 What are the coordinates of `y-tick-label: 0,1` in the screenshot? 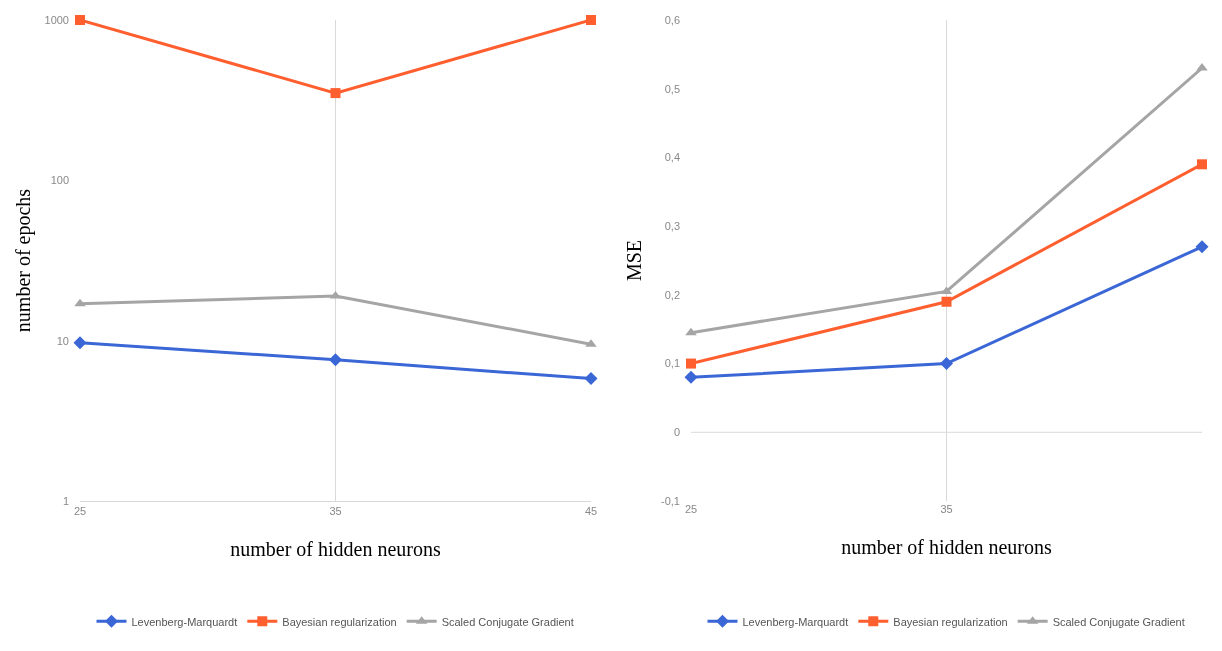 It's located at (672, 363).